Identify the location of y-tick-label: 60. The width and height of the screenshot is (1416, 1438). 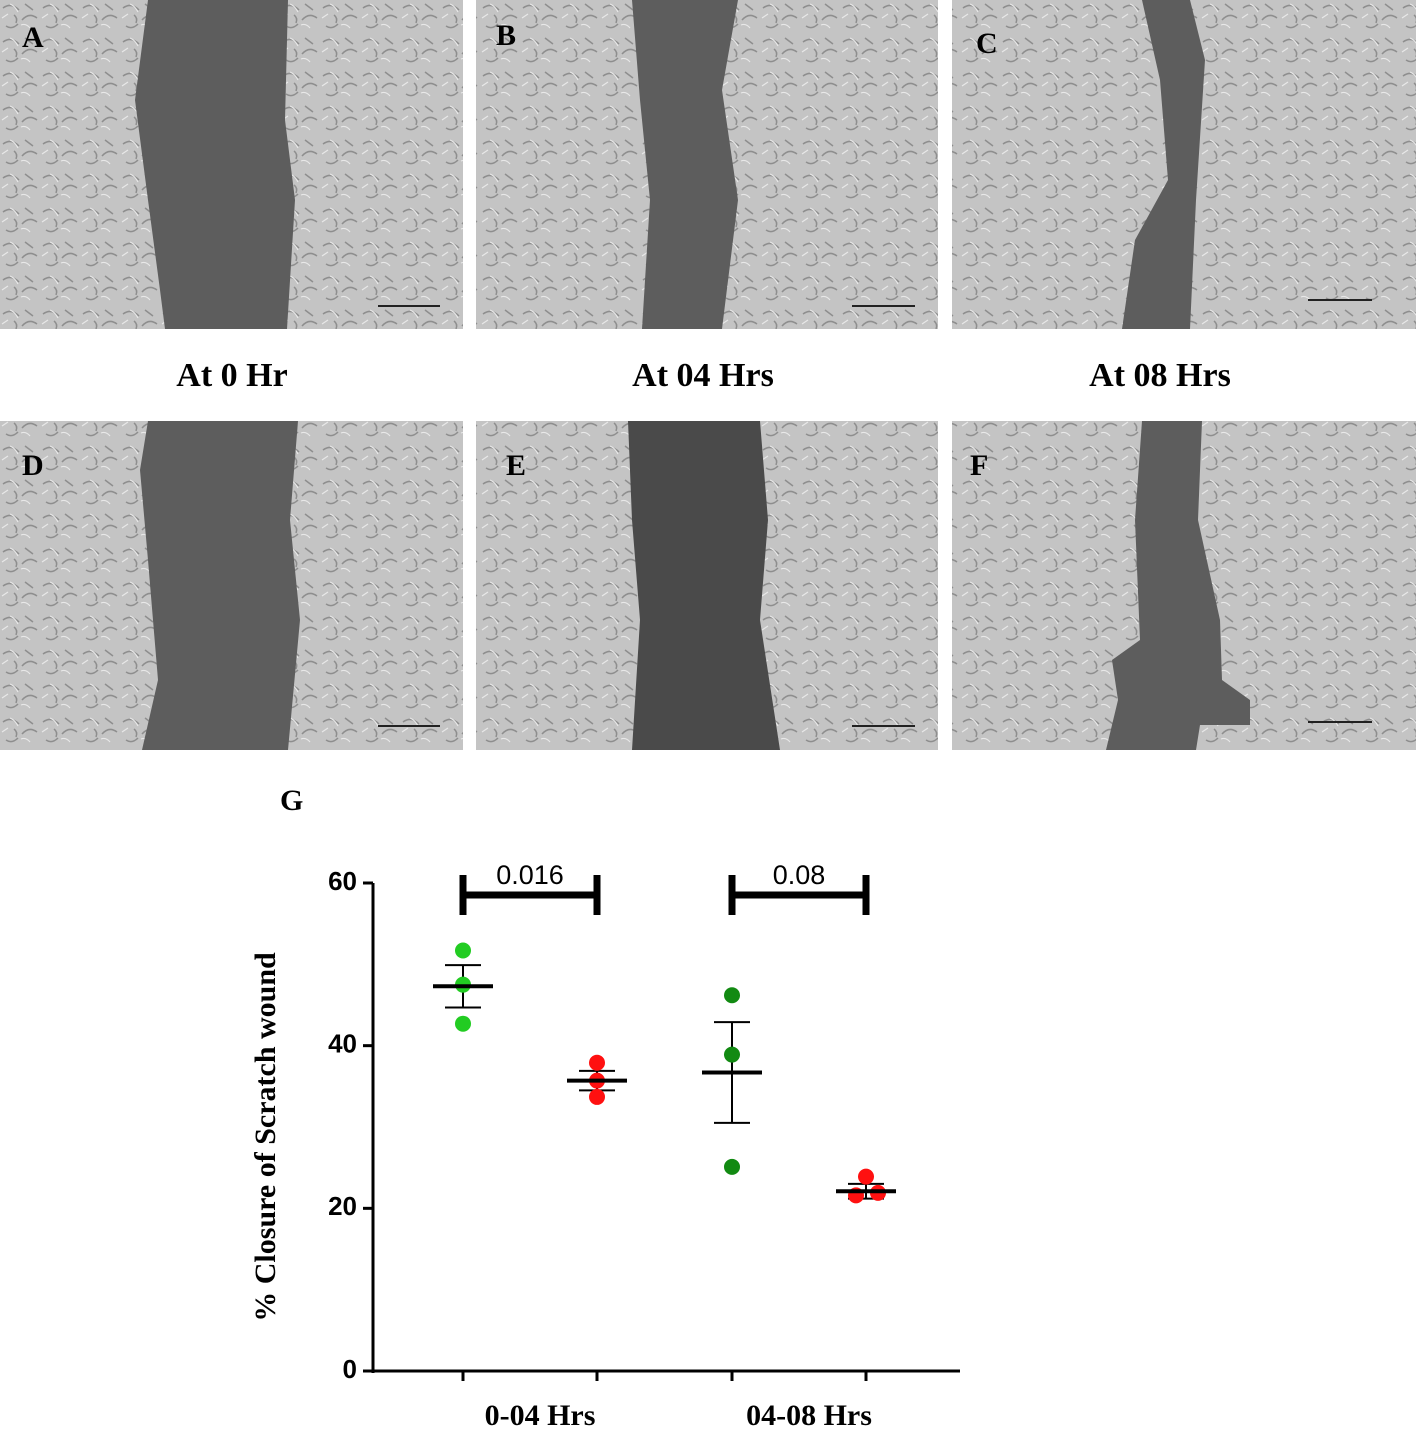
(342, 881).